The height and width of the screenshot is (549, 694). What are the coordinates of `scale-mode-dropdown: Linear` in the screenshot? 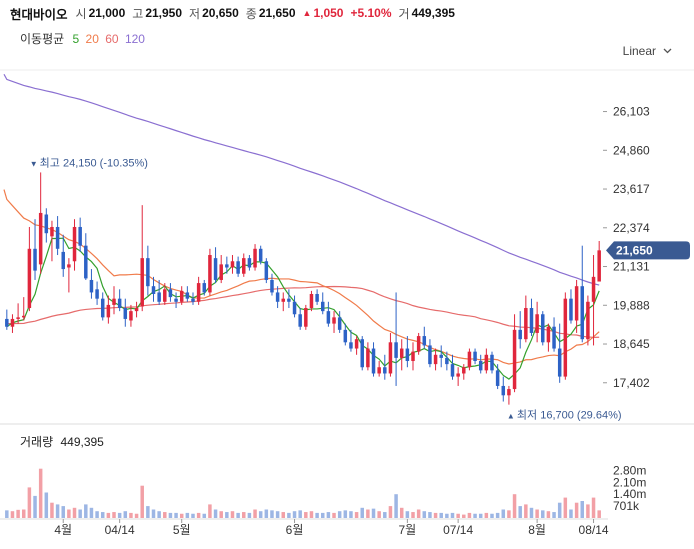 It's located at (647, 51).